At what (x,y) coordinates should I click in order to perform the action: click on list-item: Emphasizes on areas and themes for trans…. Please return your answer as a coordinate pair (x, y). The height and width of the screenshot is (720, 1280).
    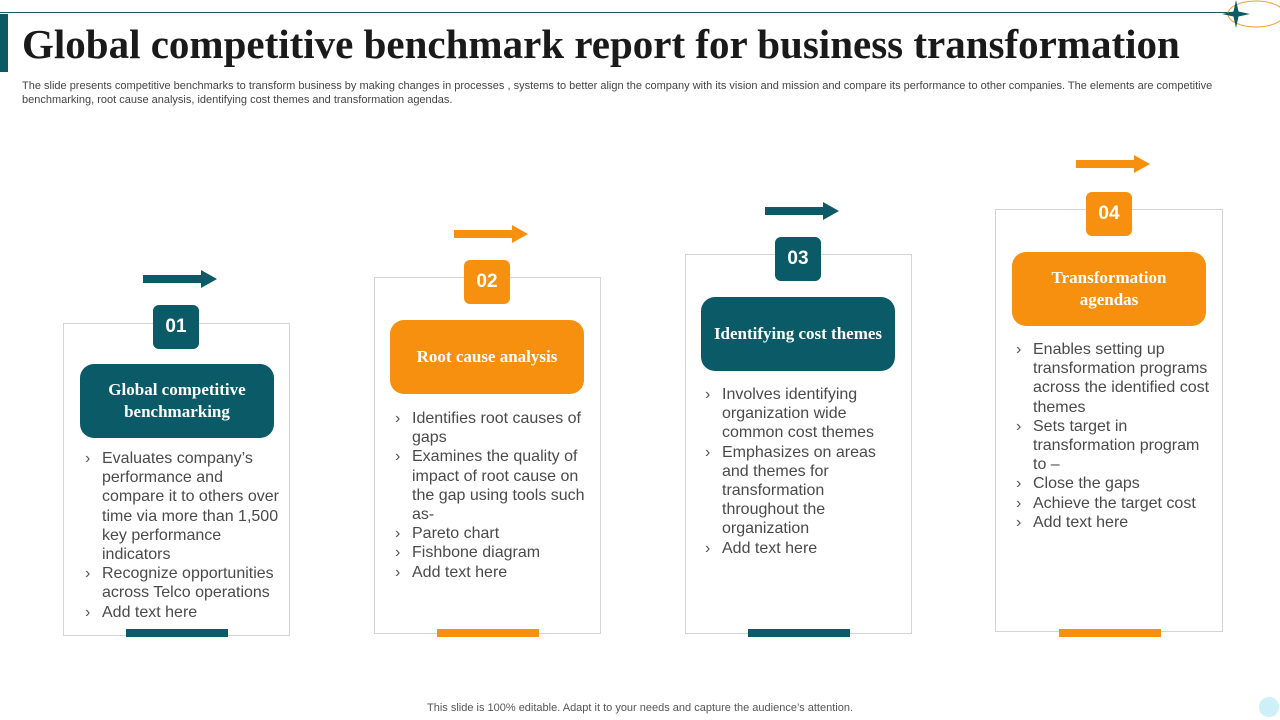
    Looking at the image, I should click on (803, 491).